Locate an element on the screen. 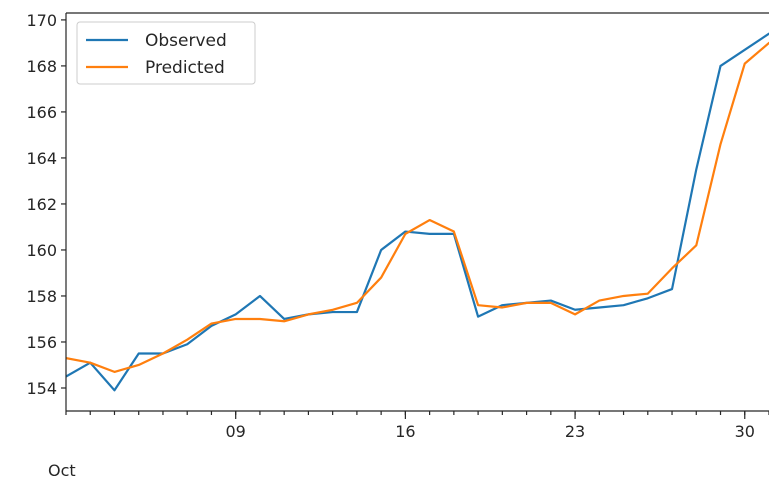 The width and height of the screenshot is (769, 481). x-tick-label: 23 is located at coordinates (575, 431).